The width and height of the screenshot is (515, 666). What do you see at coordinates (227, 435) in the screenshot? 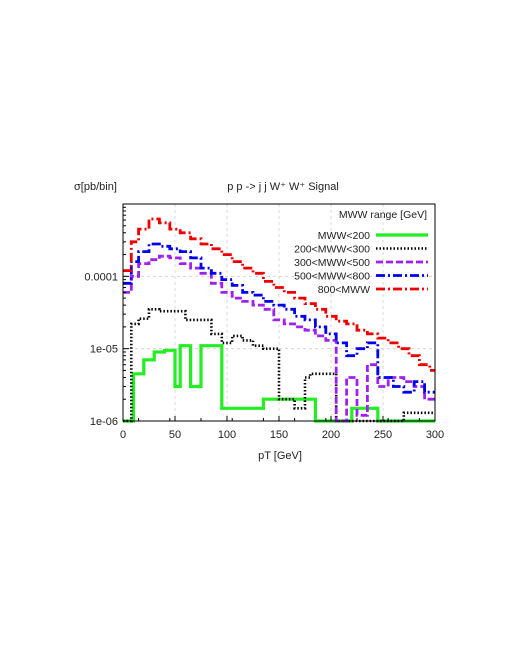
I see `x-tick-label: 100` at bounding box center [227, 435].